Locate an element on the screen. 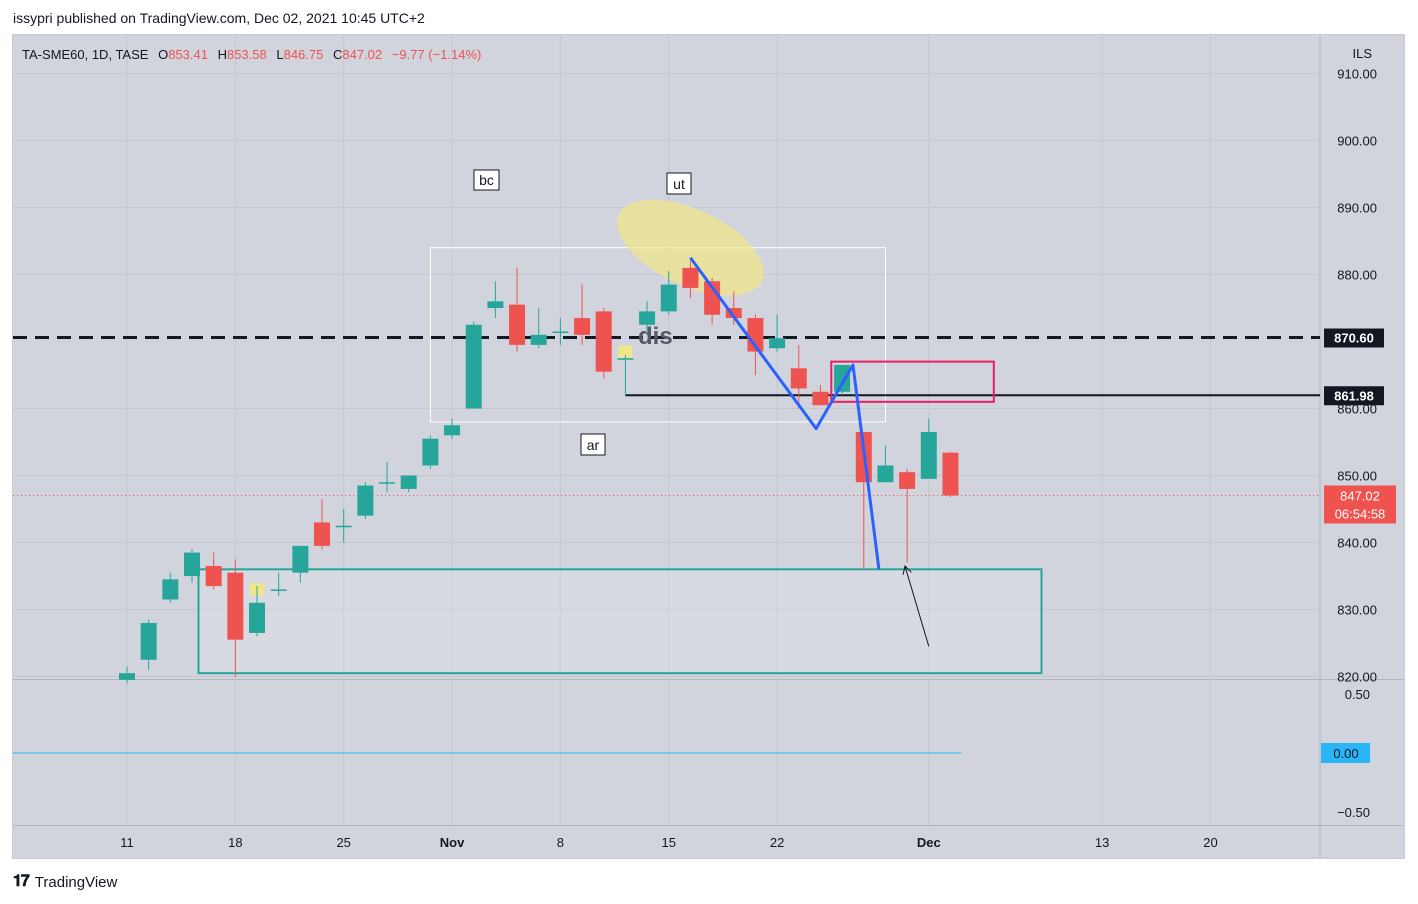 This screenshot has width=1418, height=904. label-bc: bc is located at coordinates (486, 180).